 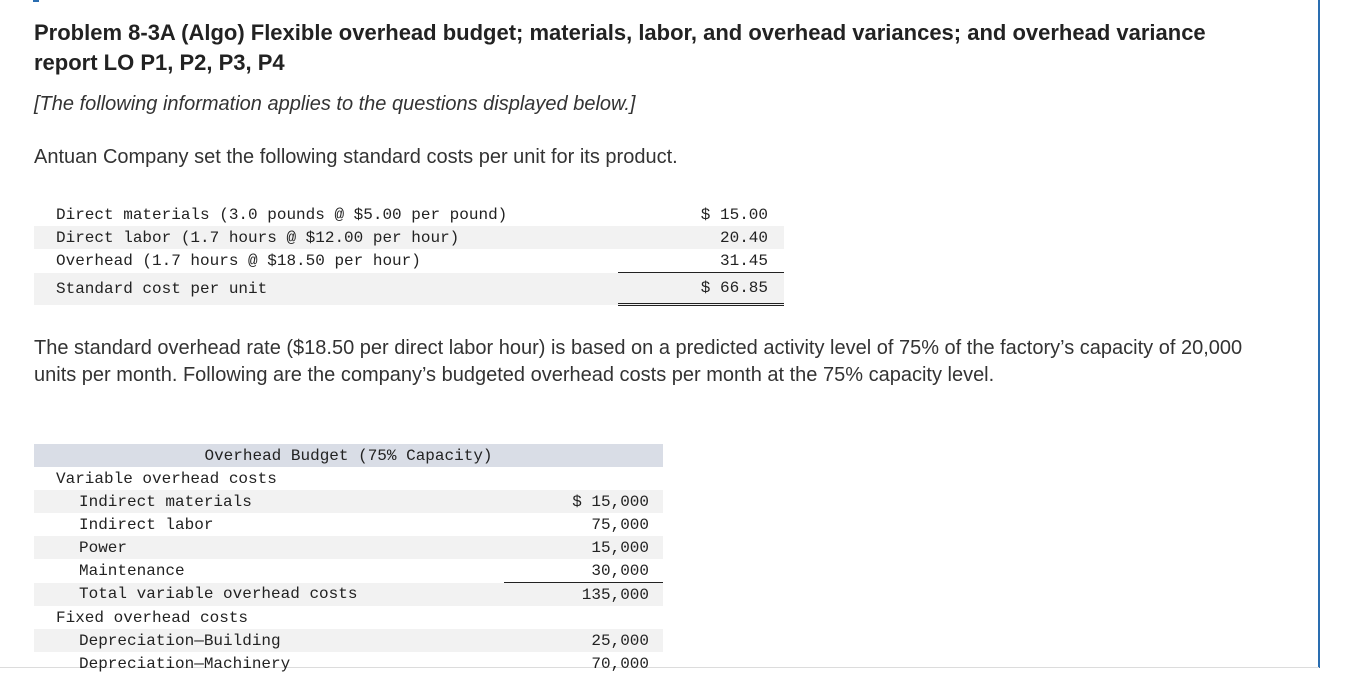 What do you see at coordinates (218, 594) in the screenshot?
I see `subtotal-label: Total variable overhead costs` at bounding box center [218, 594].